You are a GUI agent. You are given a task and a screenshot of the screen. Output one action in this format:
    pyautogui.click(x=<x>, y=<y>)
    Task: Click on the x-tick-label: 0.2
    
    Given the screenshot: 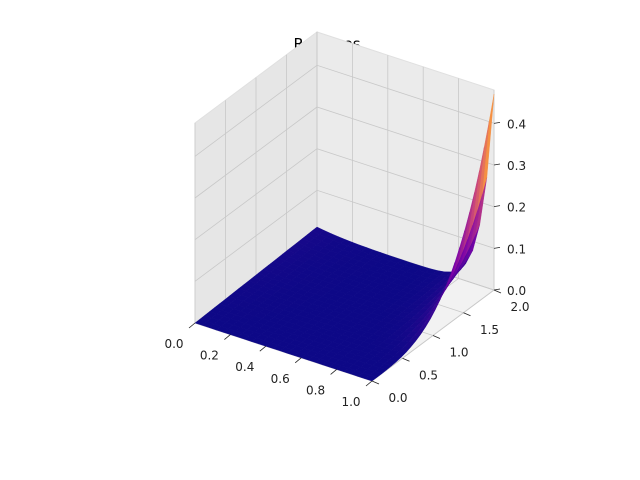 What is the action you would take?
    pyautogui.click(x=209, y=356)
    